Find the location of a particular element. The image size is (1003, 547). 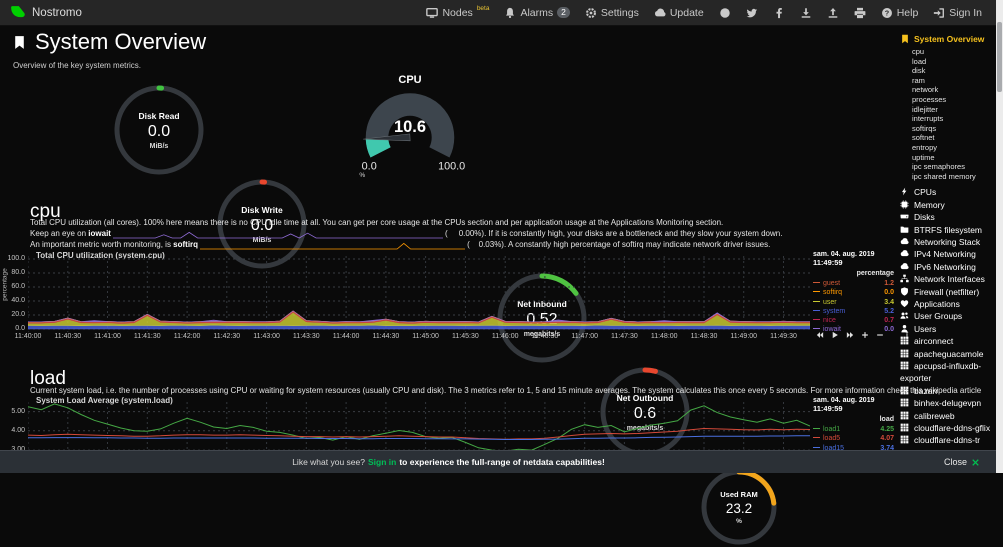

nav-item-settings: Settings is located at coordinates (612, 13).